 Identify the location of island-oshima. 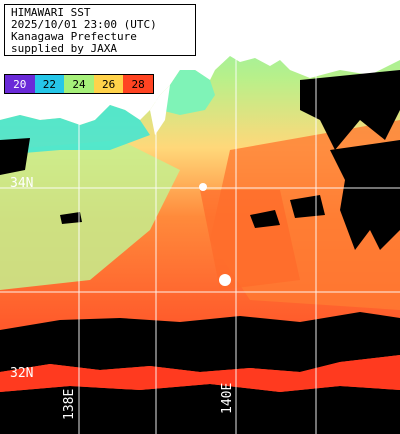
(203, 187).